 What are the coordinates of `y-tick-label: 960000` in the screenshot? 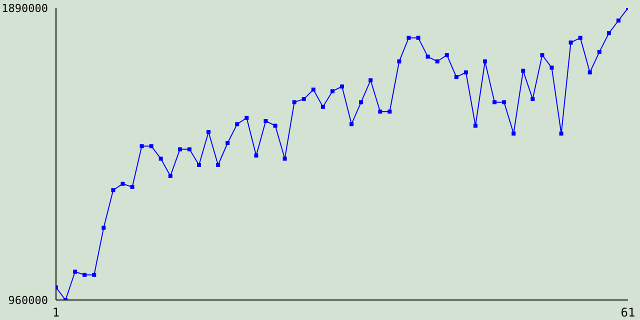 It's located at (28, 300).